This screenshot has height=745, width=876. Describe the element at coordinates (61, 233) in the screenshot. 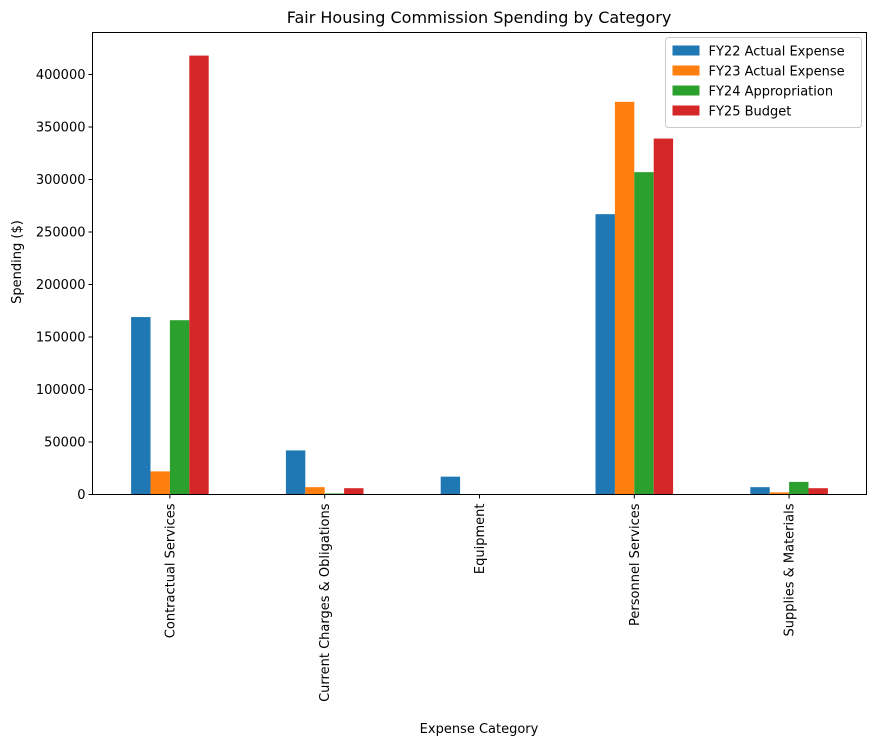

I see `y-tick-label: 250000` at that location.